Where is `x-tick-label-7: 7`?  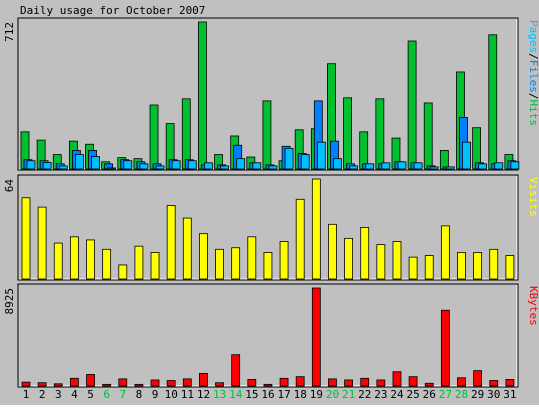
x-tick-label-7: 7 is located at coordinates (123, 394).